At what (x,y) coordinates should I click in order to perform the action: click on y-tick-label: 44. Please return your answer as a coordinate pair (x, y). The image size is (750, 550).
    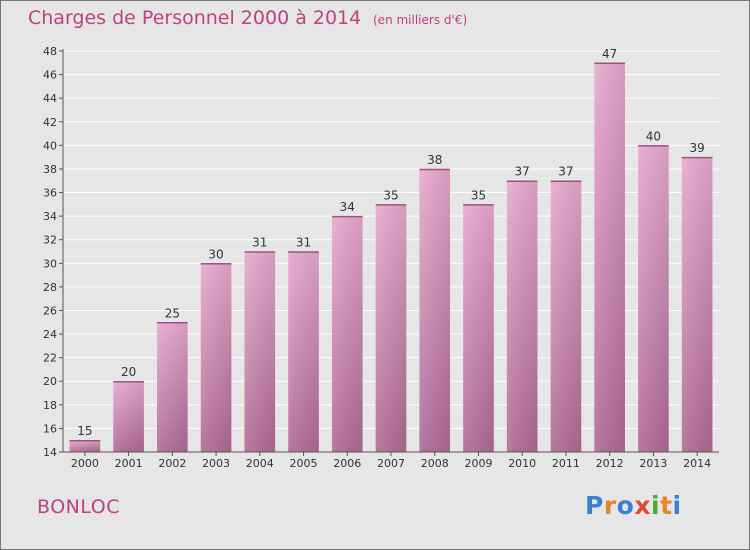
    Looking at the image, I should click on (50, 98).